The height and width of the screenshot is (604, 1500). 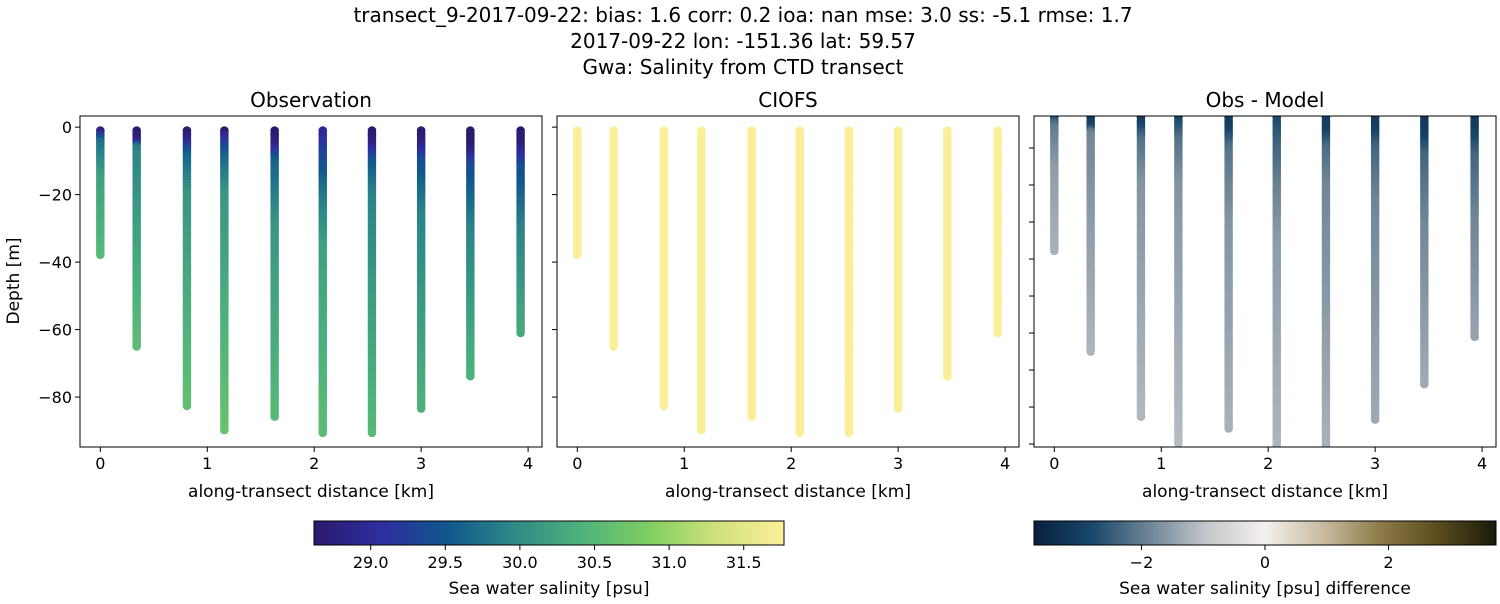 What do you see at coordinates (55, 195) in the screenshot?
I see `y-tick-label: −20` at bounding box center [55, 195].